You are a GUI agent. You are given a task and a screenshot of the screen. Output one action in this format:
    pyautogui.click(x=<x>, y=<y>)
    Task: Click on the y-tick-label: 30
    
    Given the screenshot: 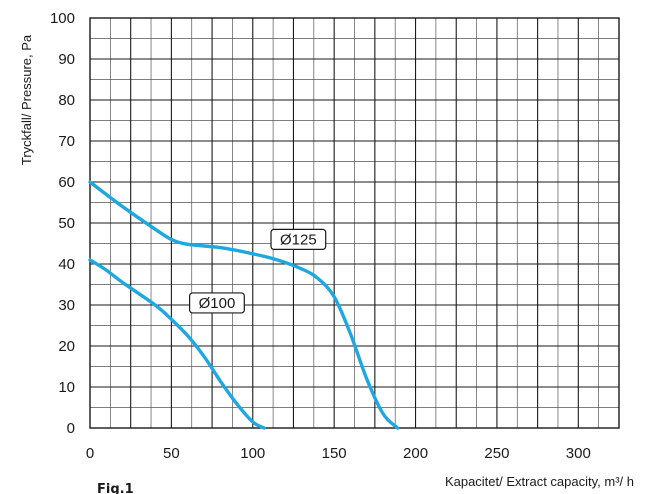 What is the action you would take?
    pyautogui.click(x=66, y=305)
    